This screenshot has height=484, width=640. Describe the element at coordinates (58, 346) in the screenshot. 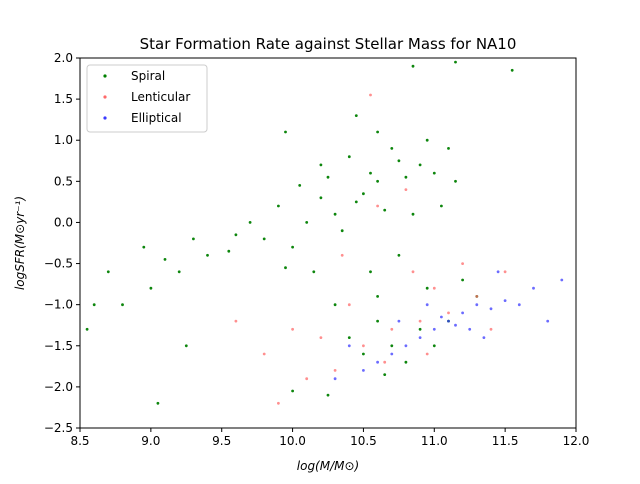

I see `y-tick-label: −1.5` at that location.